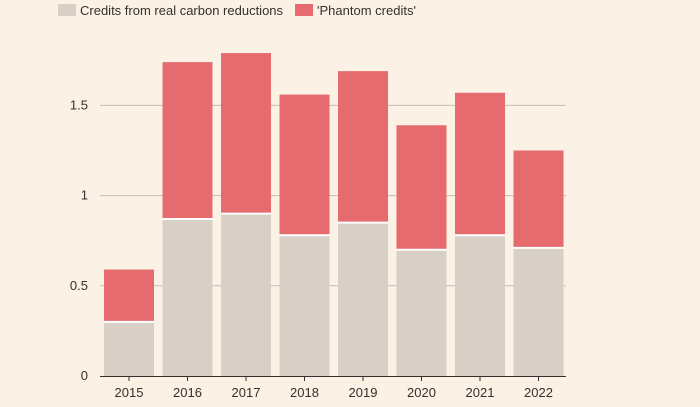 The image size is (700, 407). Describe the element at coordinates (187, 392) in the screenshot. I see `x-tick-label-2016: 2016` at that location.